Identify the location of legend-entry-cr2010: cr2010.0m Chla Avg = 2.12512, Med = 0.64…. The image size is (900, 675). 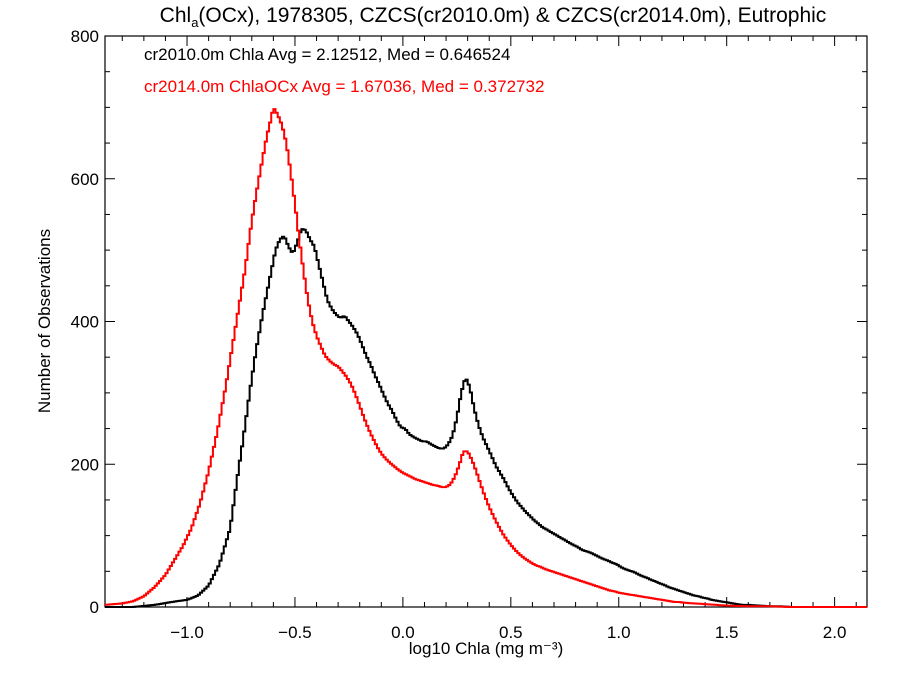
(327, 54).